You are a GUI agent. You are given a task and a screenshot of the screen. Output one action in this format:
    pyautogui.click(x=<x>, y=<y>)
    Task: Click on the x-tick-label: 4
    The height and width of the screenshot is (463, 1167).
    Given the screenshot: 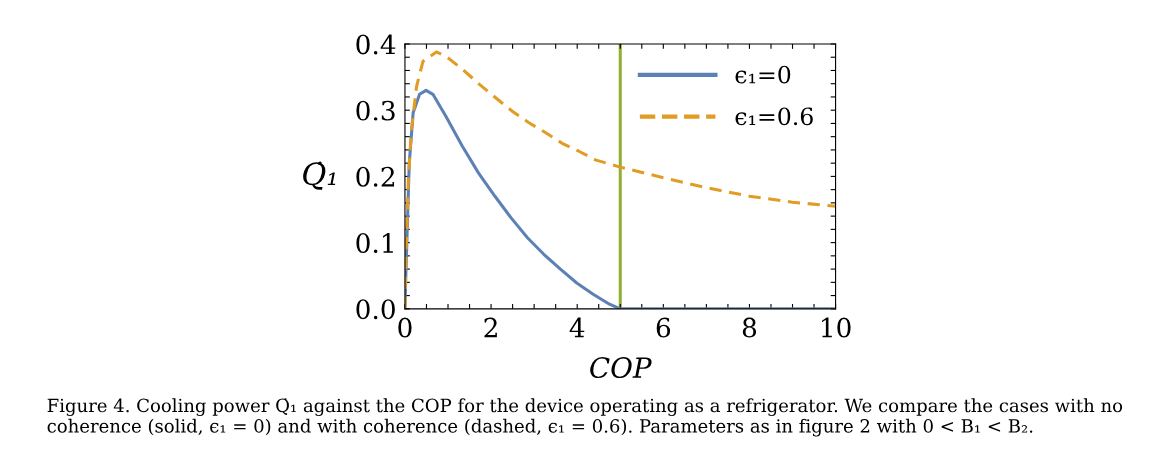 What is the action you would take?
    pyautogui.click(x=577, y=327)
    